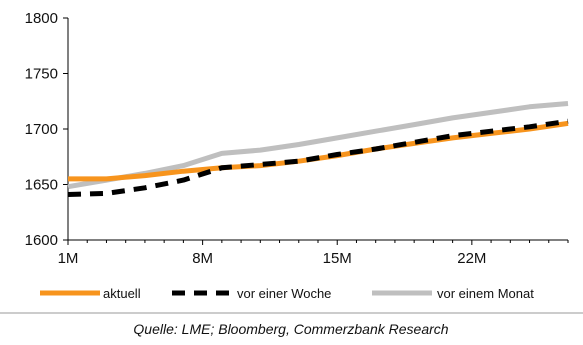  I want to click on y-axis-ticks: 1600 1650 1700 1750 1800, so click(46, 129).